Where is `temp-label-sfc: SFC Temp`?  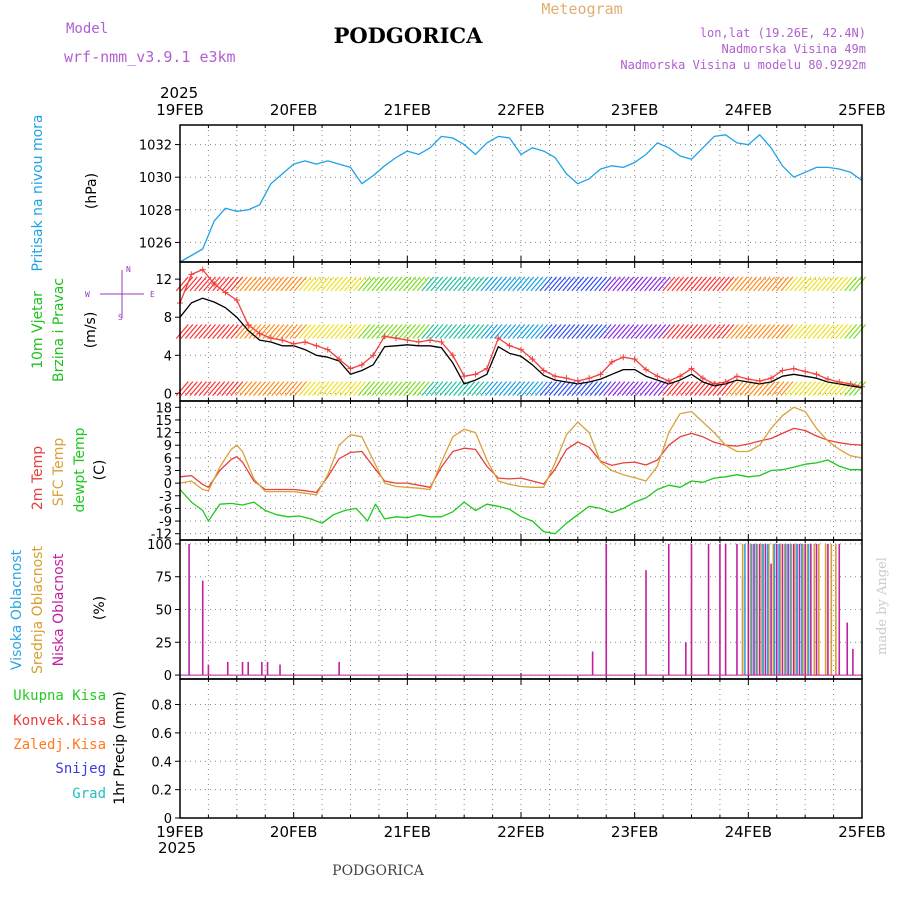
temp-label-sfc: SFC Temp is located at coordinates (59, 472).